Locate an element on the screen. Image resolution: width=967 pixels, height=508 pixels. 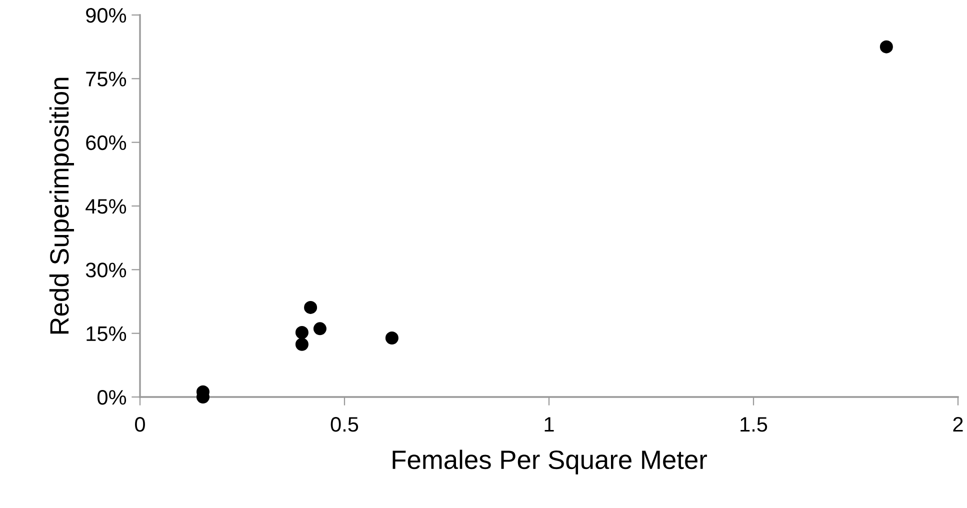
y-axis-title: Redd Superimposition is located at coordinates (61, 206).